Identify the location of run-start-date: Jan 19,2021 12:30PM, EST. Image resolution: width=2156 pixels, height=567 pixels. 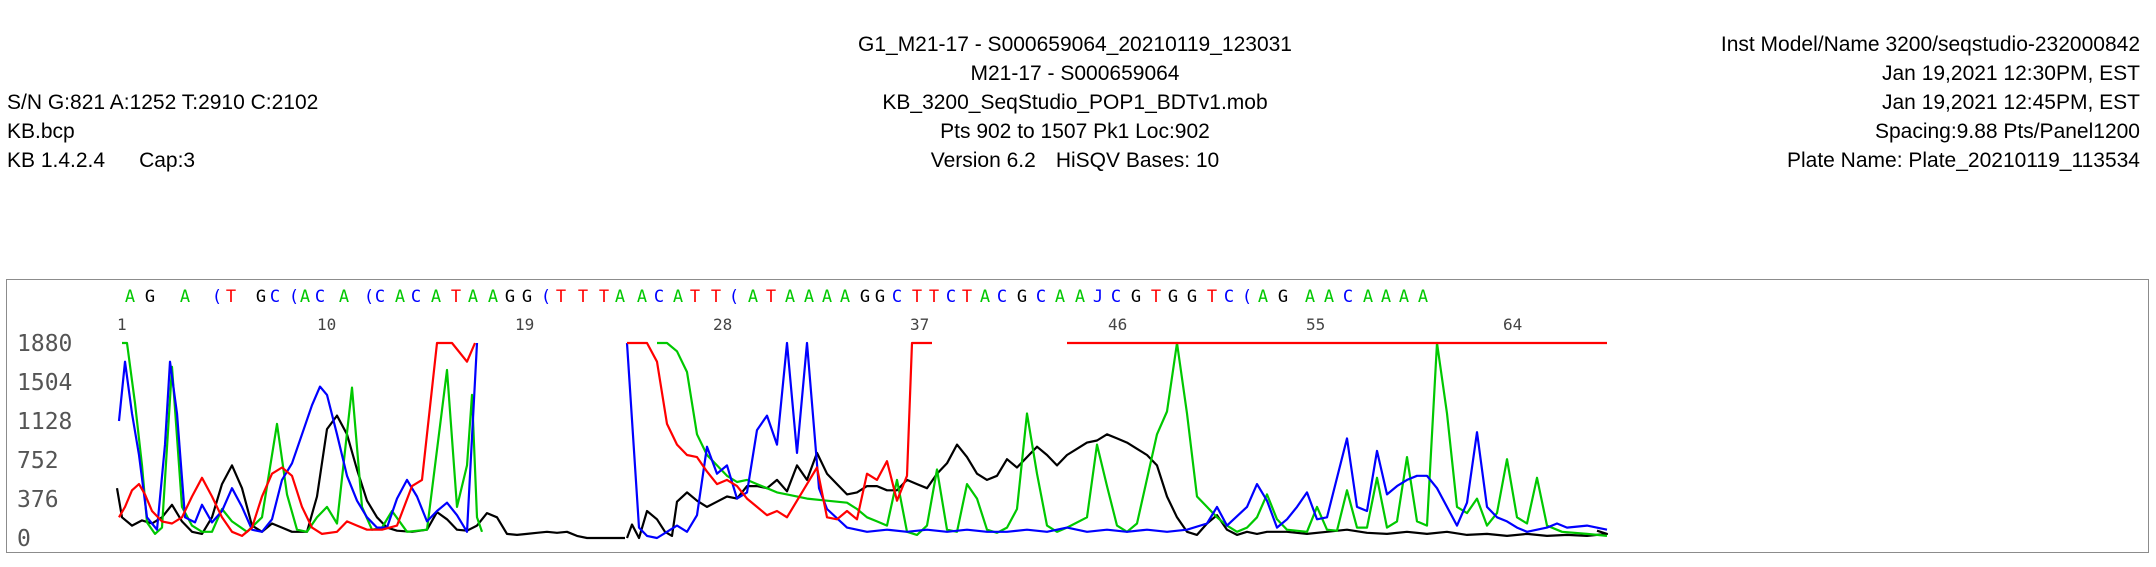
(2011, 73).